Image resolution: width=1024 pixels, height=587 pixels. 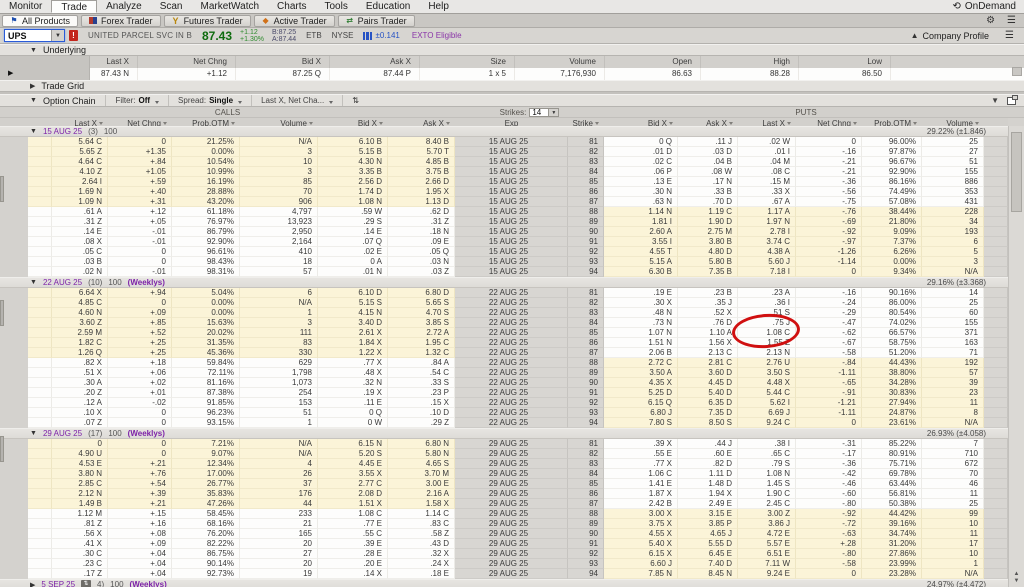 I want to click on call-last-cell: .08 X, so click(x=80, y=242).